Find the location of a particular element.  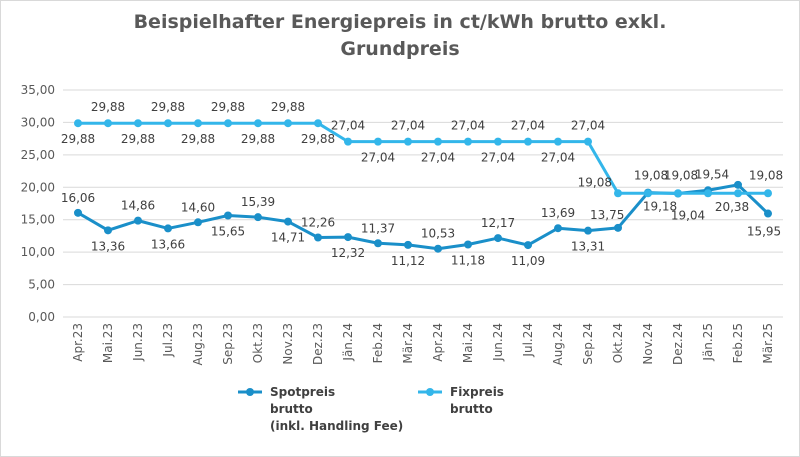

x-tick-label: Aug.23 is located at coordinates (198, 344).